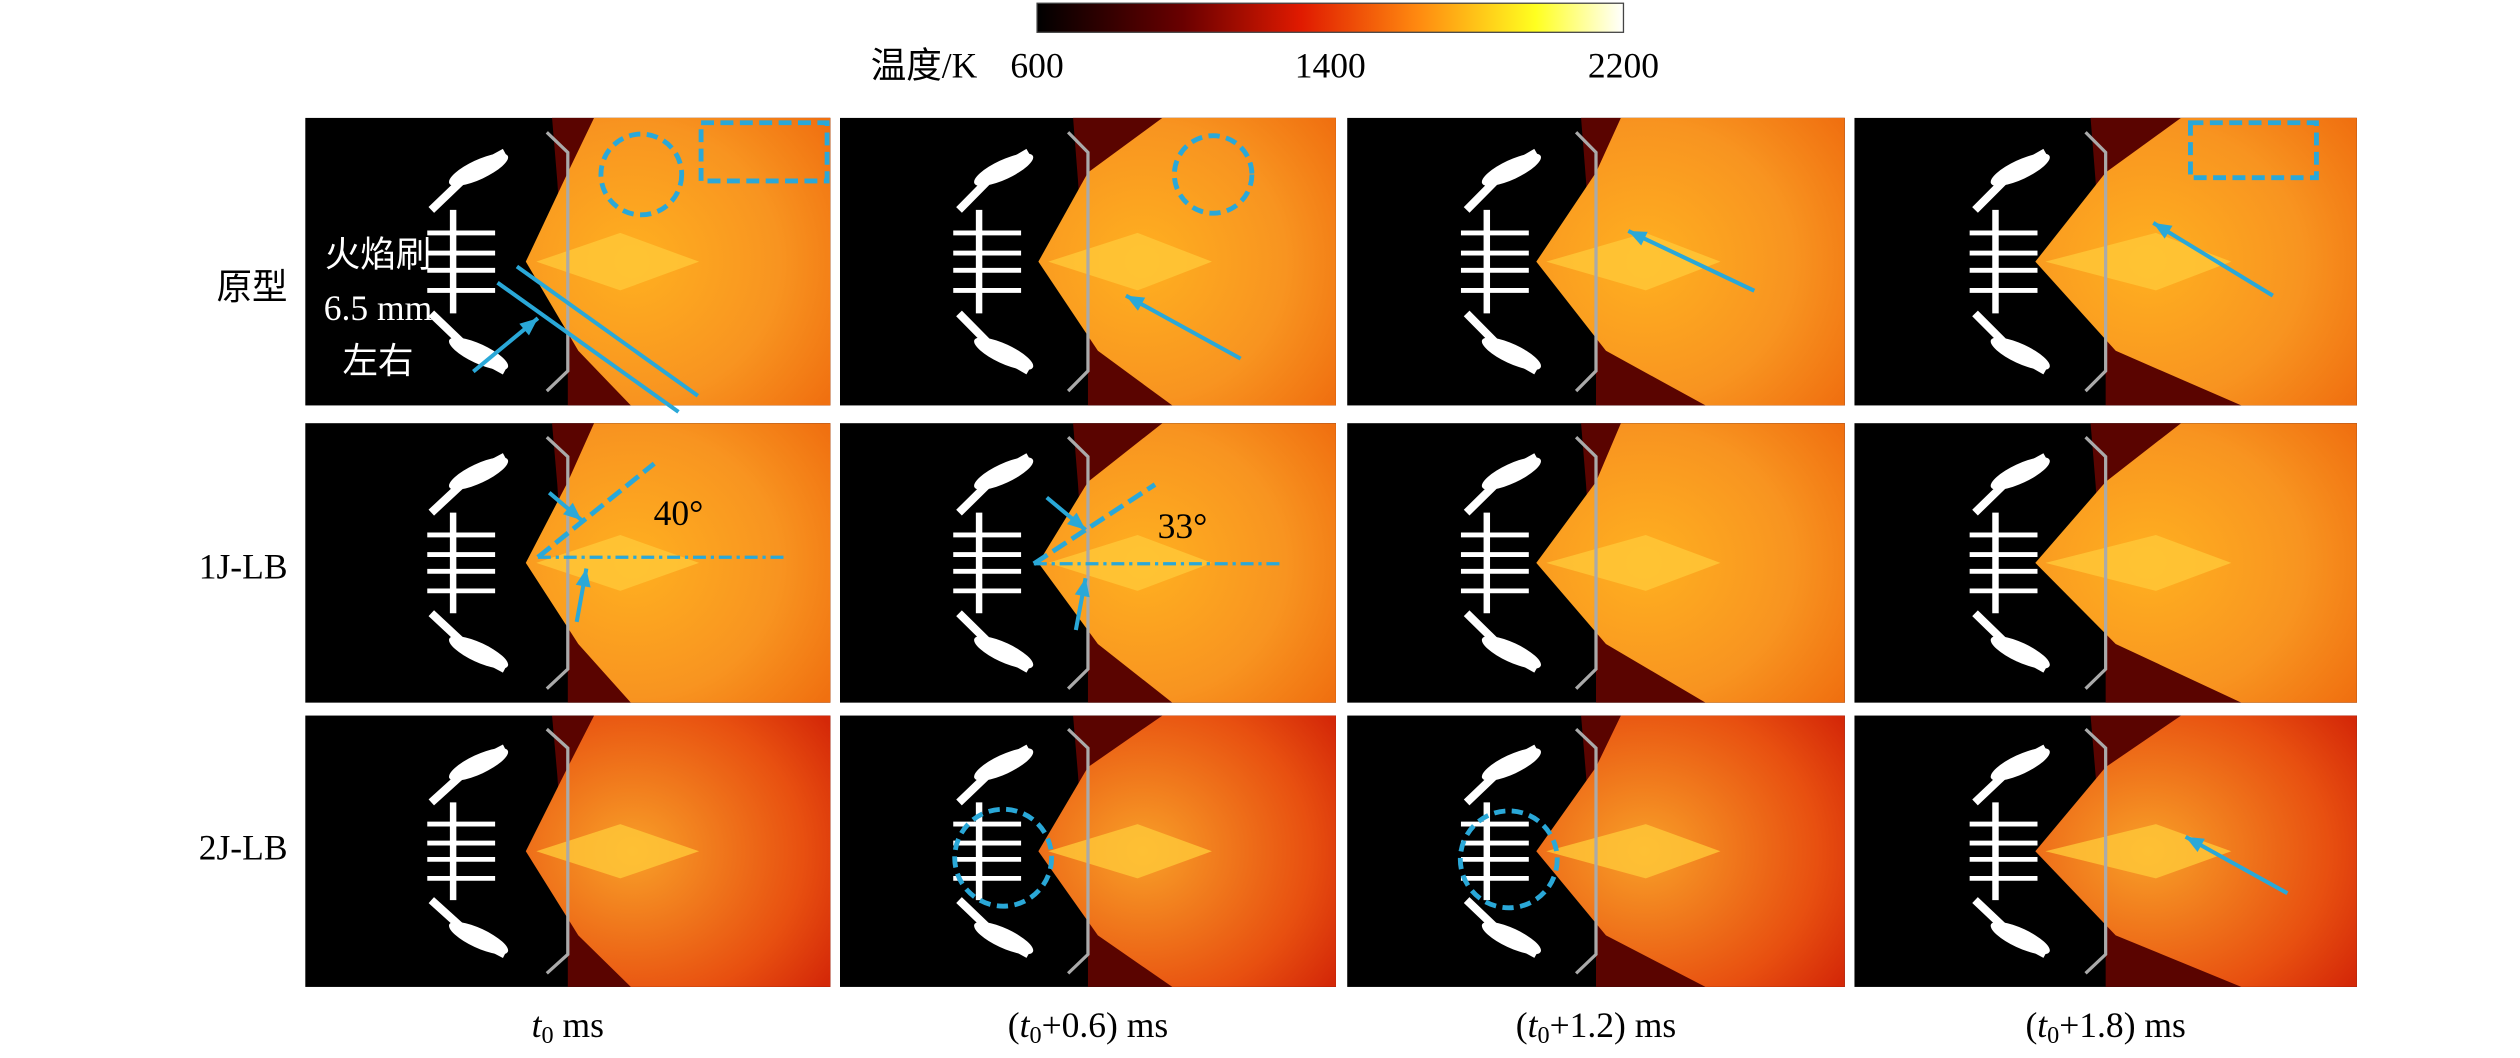 This screenshot has width=2520, height=1058. What do you see at coordinates (1613, 1025) in the screenshot?
I see `column-label-suffix: +1.2) ms` at bounding box center [1613, 1025].